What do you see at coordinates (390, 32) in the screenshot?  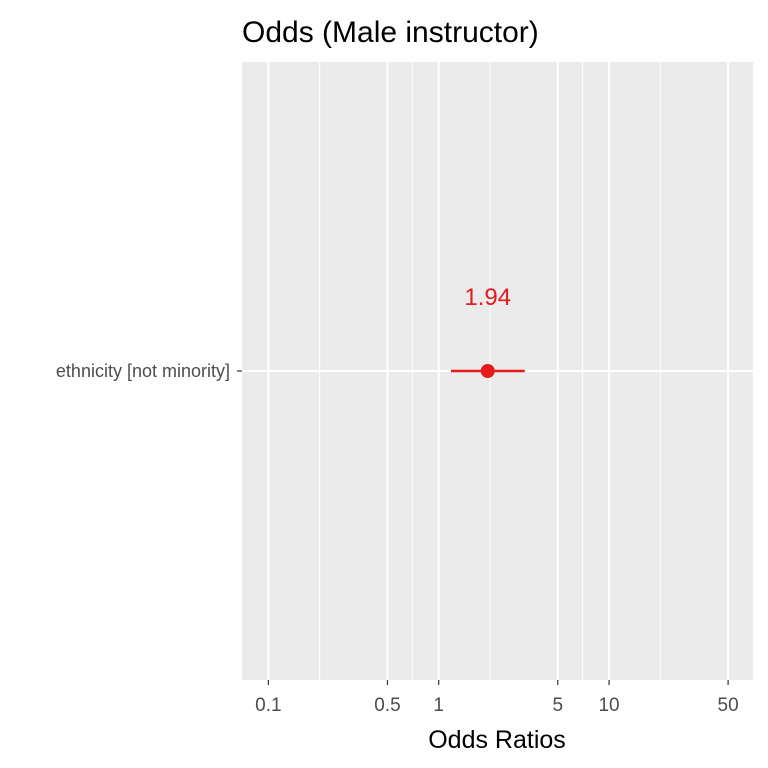 I see `chart-title: Odds (Male instructor)` at bounding box center [390, 32].